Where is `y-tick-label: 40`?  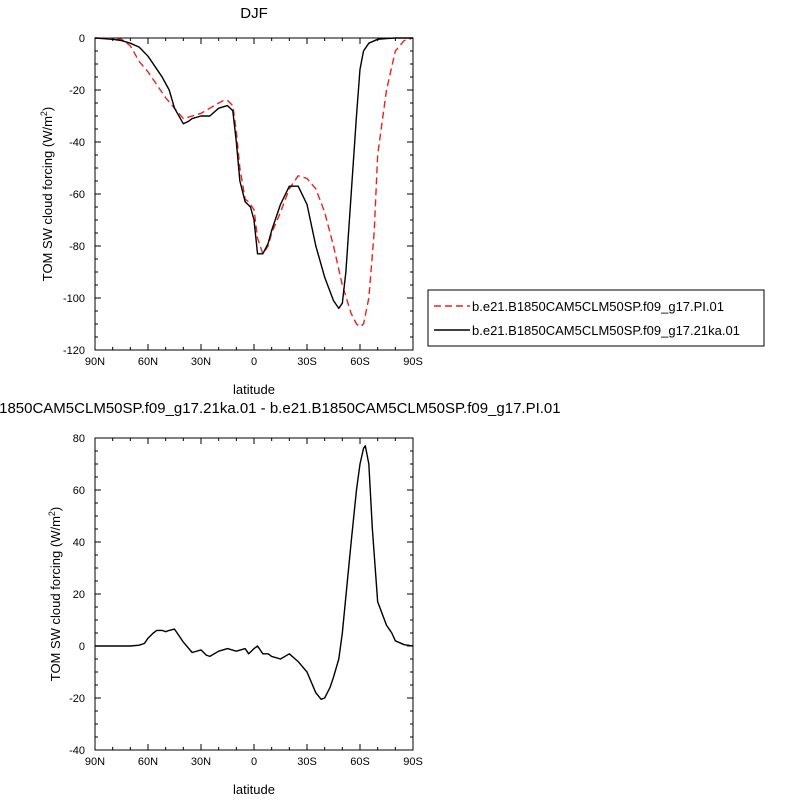
y-tick-label: 40 is located at coordinates (79, 543).